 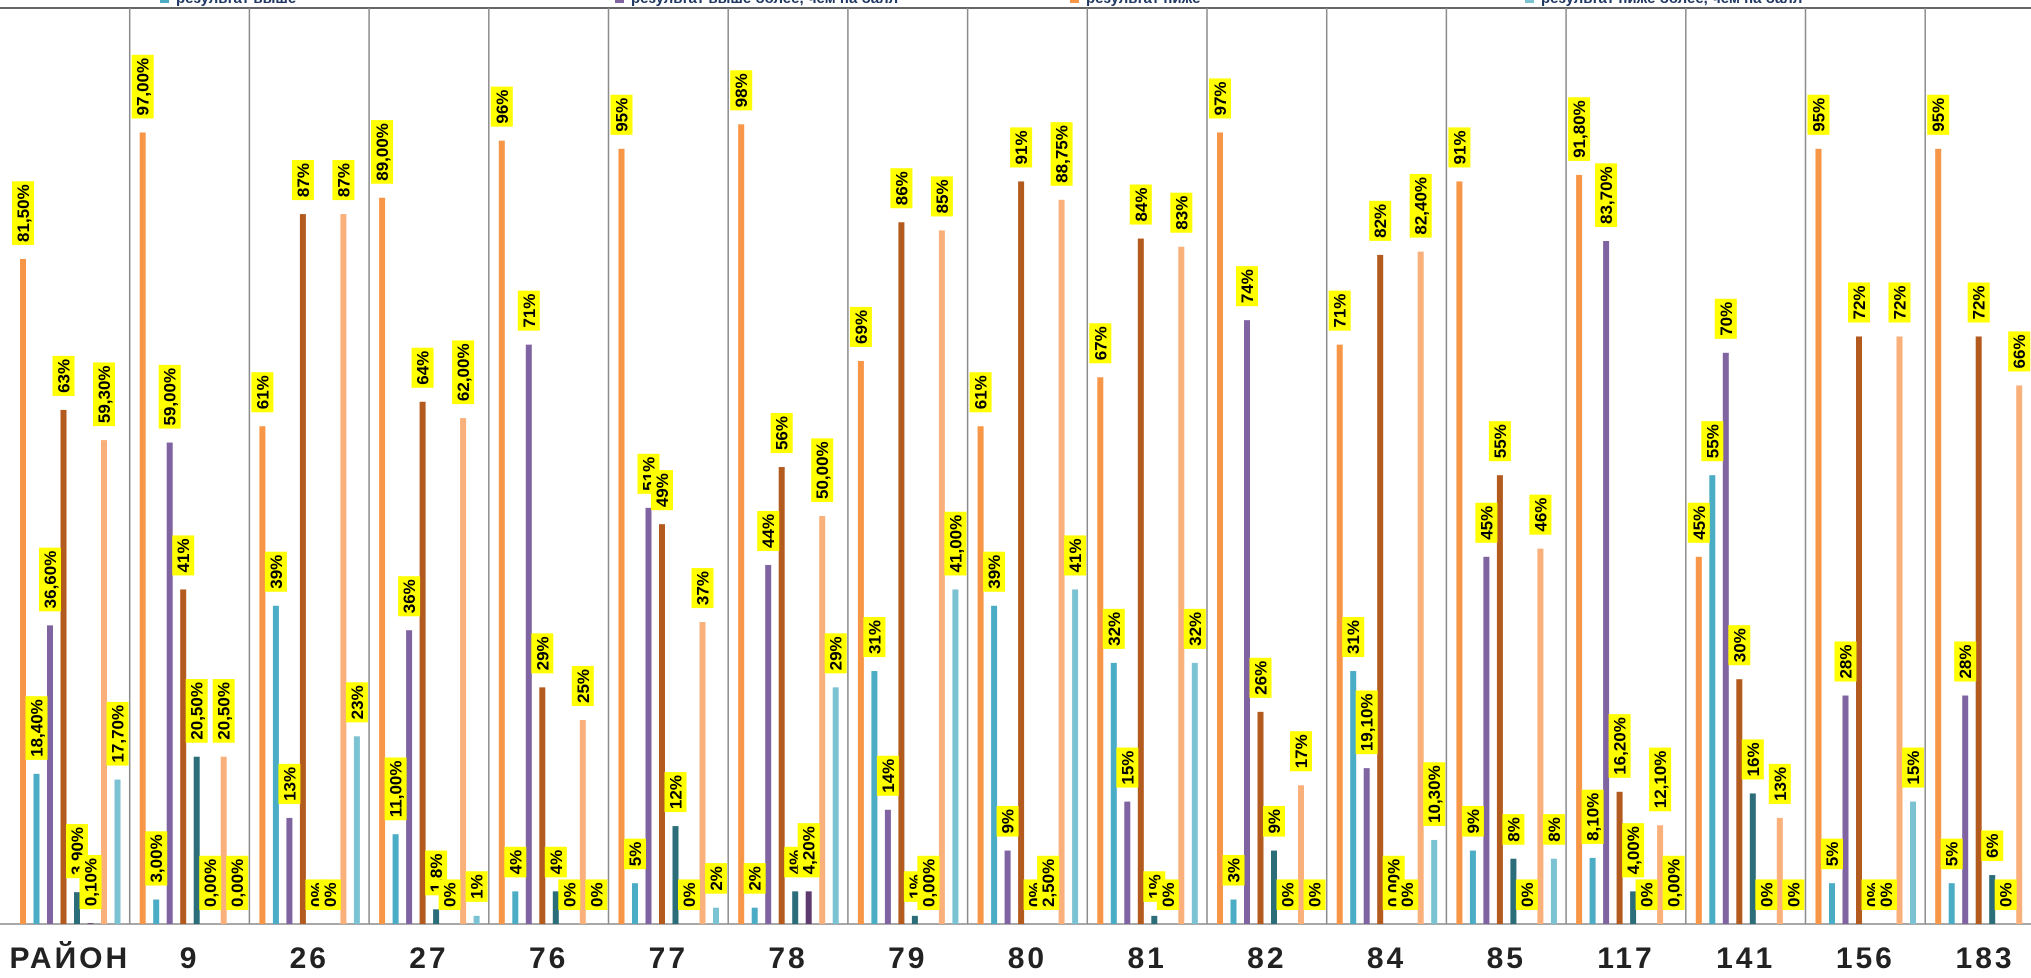 I want to click on data-label: 49%, so click(x=662, y=490).